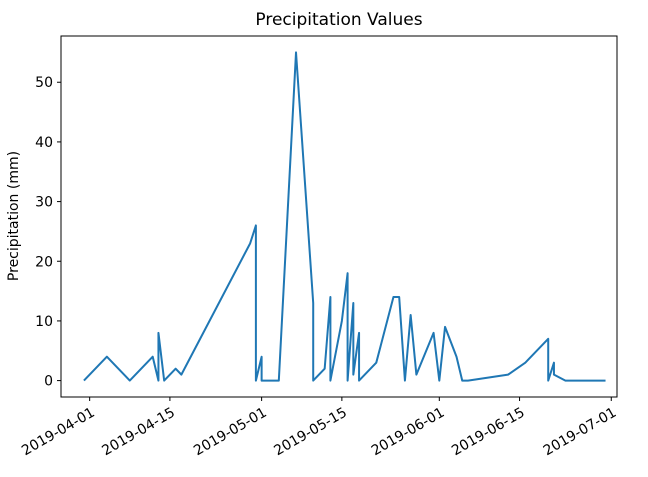 Image resolution: width=648 pixels, height=477 pixels. Describe the element at coordinates (338, 20) in the screenshot. I see `chart-title: Precipitation Values` at that location.